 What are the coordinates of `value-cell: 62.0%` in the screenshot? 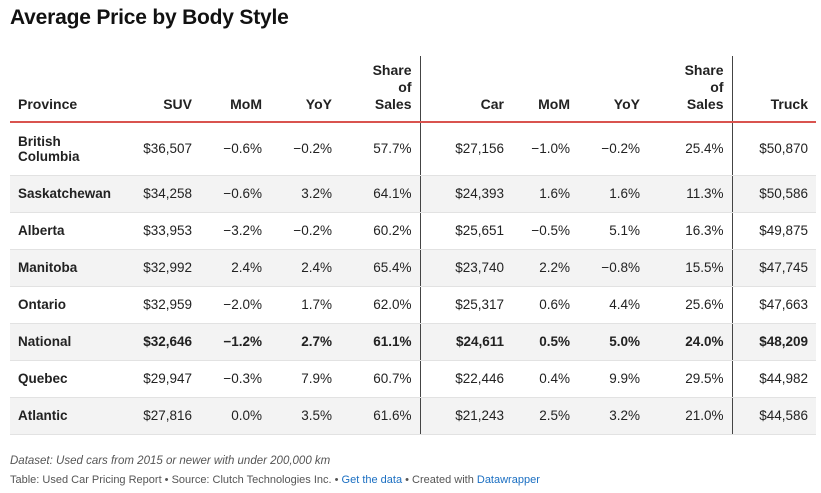 It's located at (380, 305).